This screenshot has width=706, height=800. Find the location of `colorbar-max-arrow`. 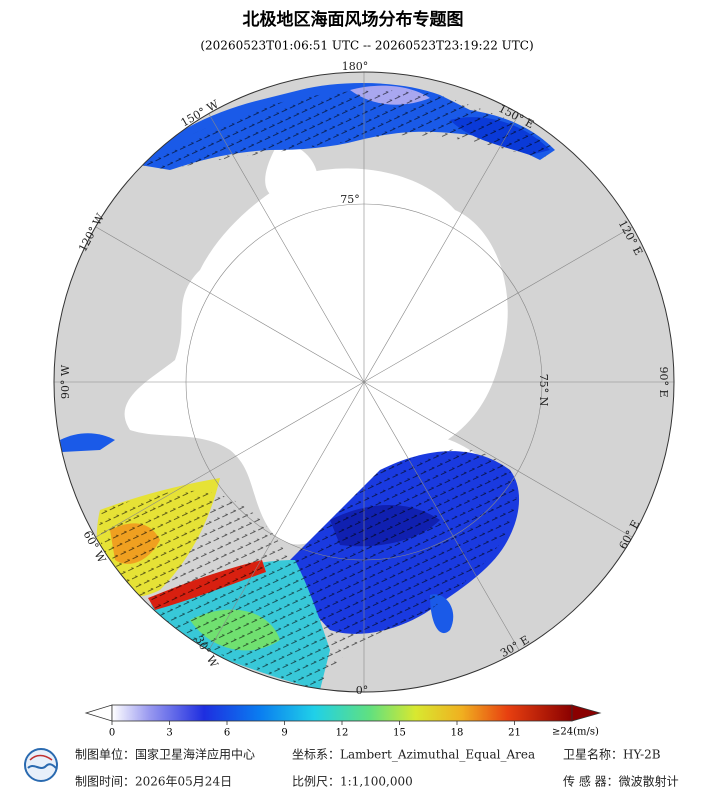

colorbar-max-arrow is located at coordinates (586, 713).